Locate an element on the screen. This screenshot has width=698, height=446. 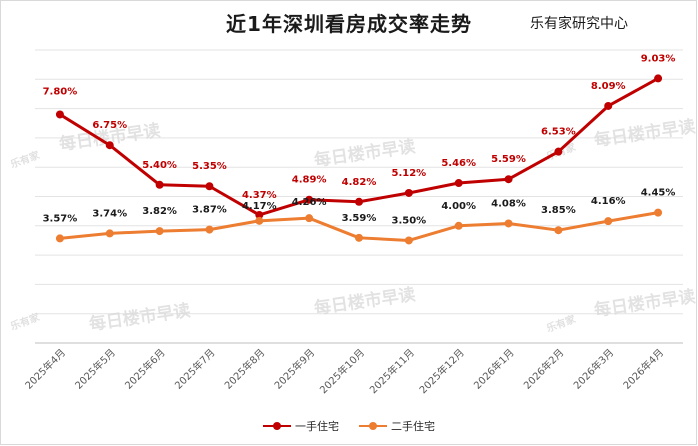
x-tick-label: 2025年6月 is located at coordinates (145, 369).